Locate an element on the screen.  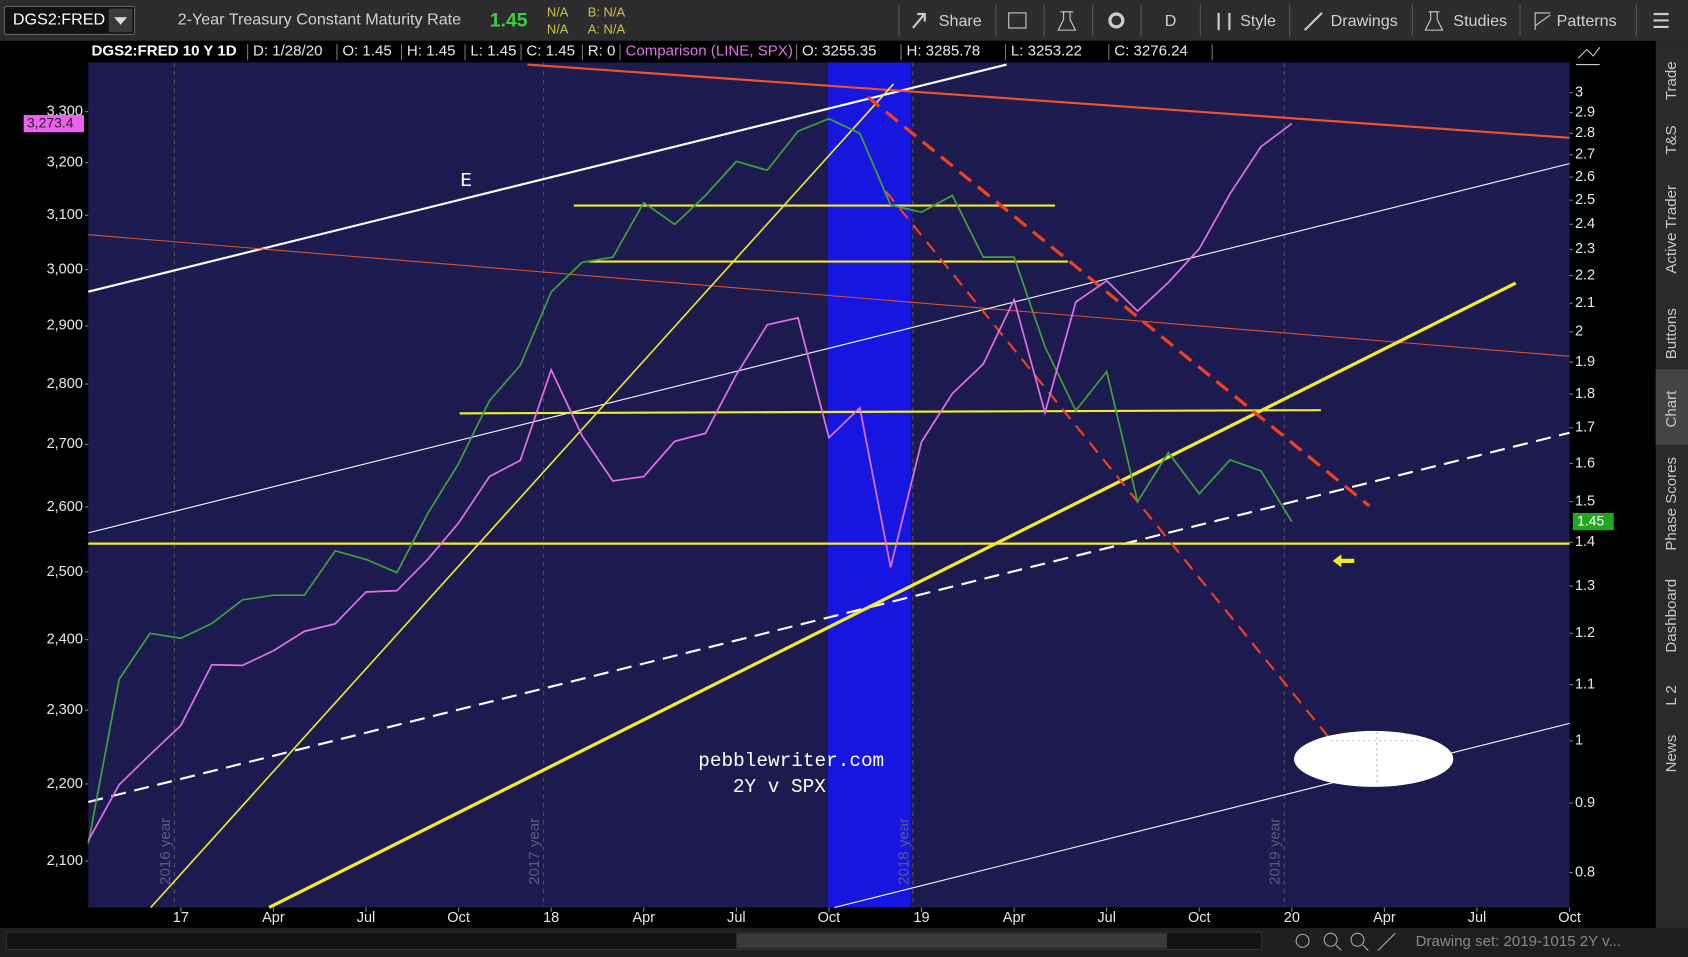
sidebar-tab: Buttons is located at coordinates (1671, 333).